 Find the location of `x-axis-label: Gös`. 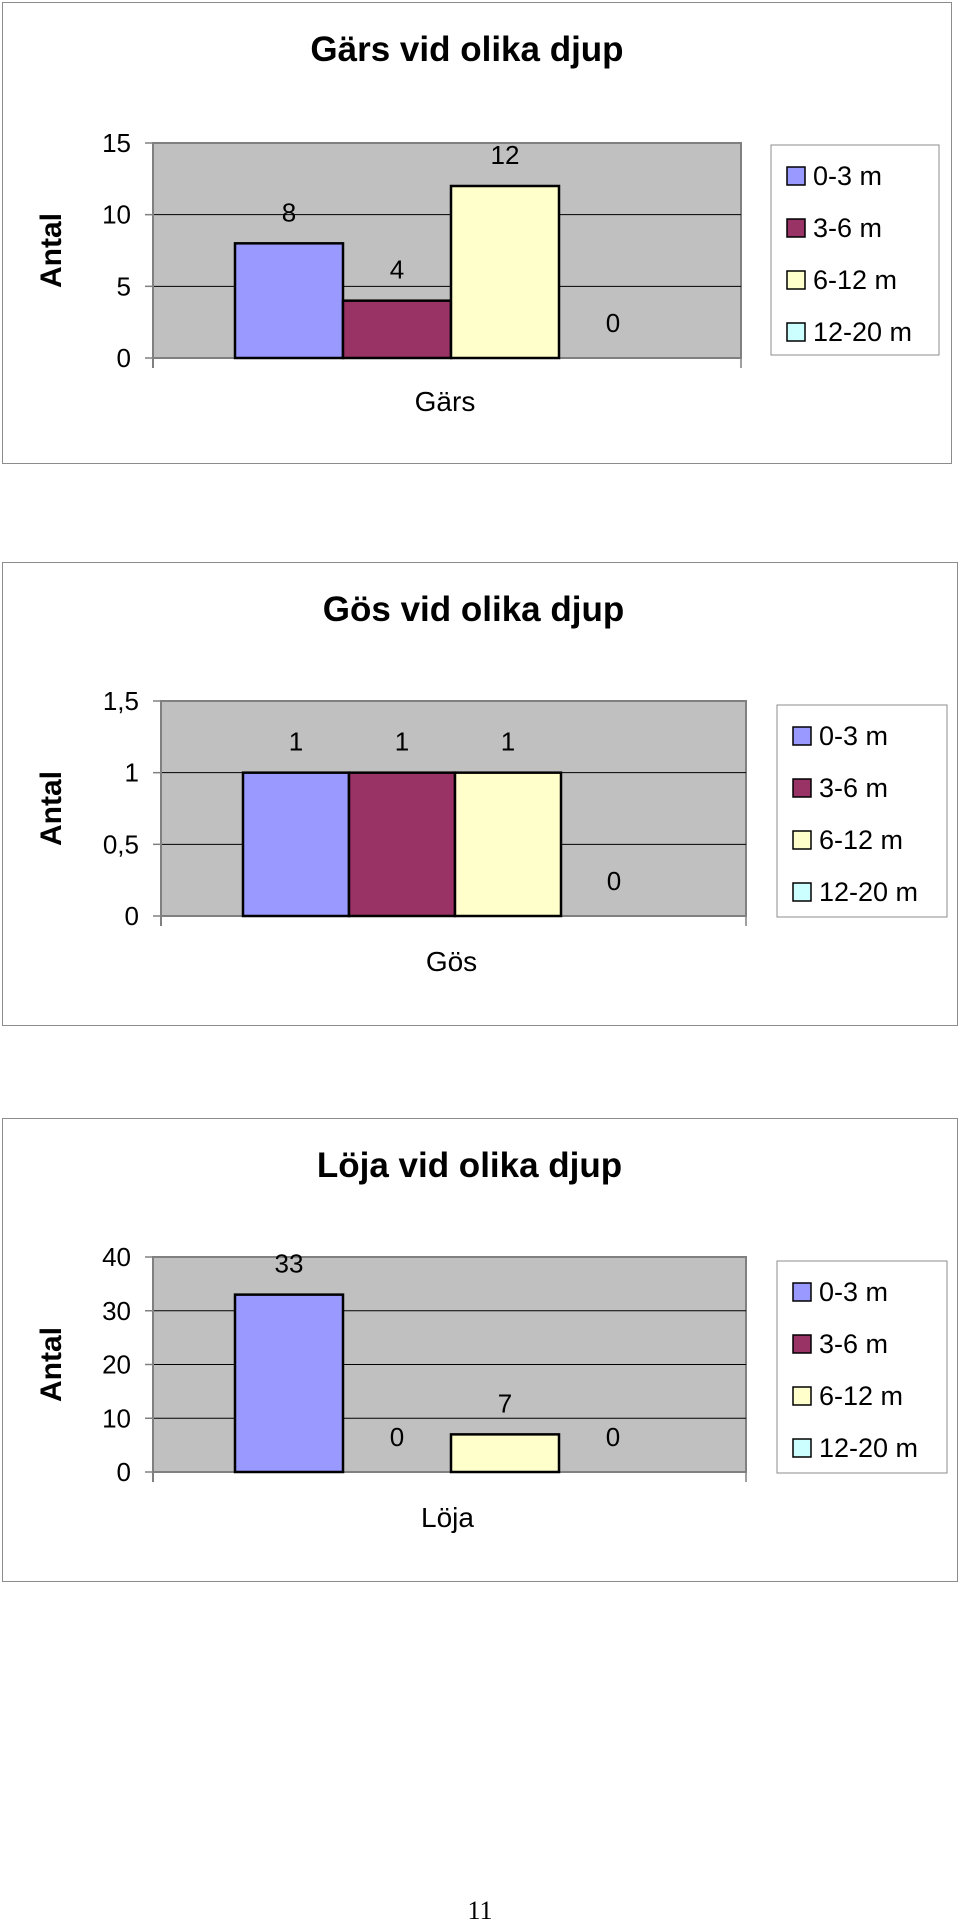

x-axis-label: Gös is located at coordinates (451, 961).